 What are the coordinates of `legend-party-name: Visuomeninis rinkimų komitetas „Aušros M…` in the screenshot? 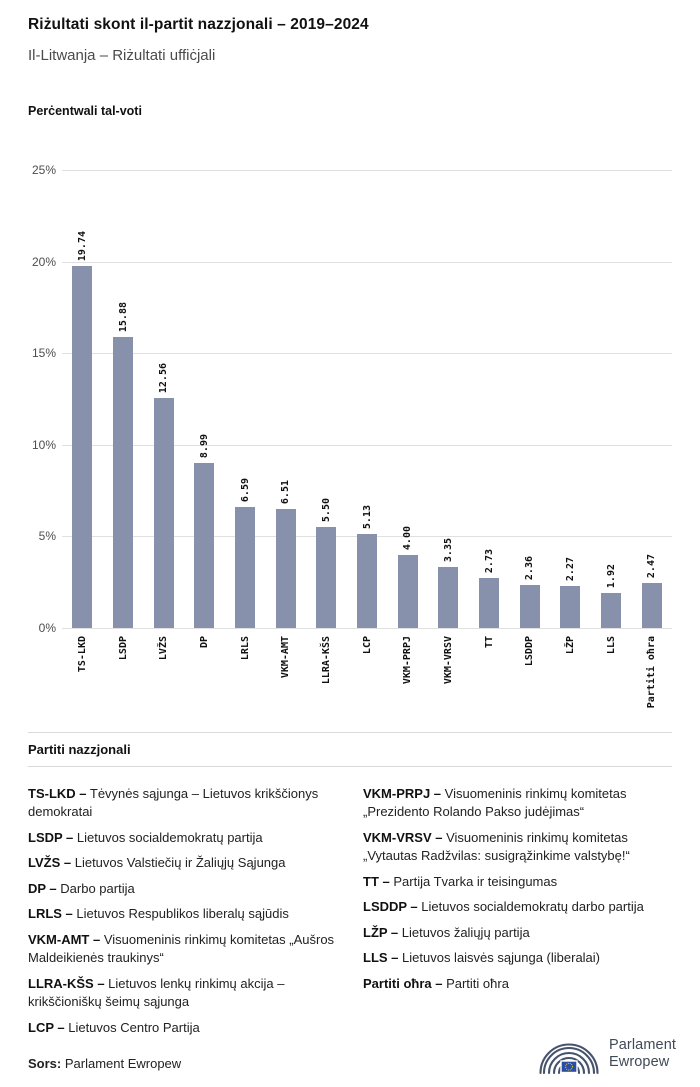 It's located at (181, 948).